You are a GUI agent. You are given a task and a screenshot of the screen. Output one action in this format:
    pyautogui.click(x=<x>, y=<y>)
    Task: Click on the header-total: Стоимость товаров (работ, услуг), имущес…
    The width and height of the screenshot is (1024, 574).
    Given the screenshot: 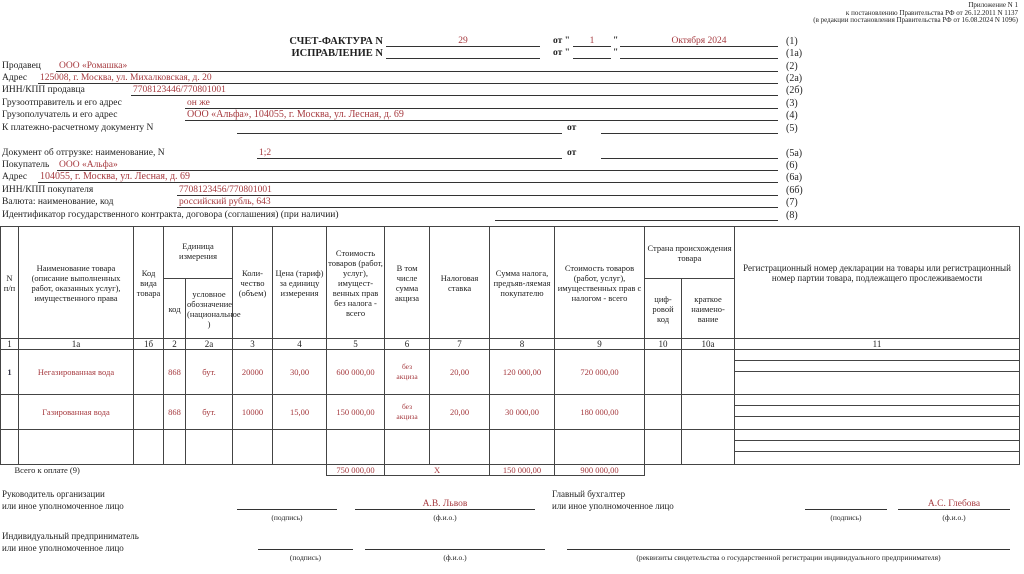 What is the action you would take?
    pyautogui.click(x=600, y=282)
    